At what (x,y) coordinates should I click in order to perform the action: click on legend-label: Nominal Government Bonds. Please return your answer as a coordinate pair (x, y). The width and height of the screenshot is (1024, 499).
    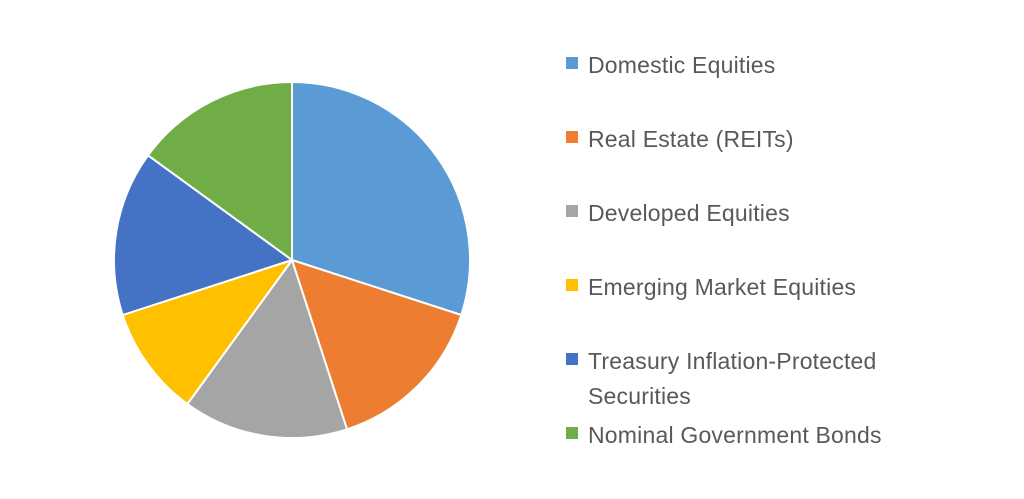
    Looking at the image, I should click on (735, 435).